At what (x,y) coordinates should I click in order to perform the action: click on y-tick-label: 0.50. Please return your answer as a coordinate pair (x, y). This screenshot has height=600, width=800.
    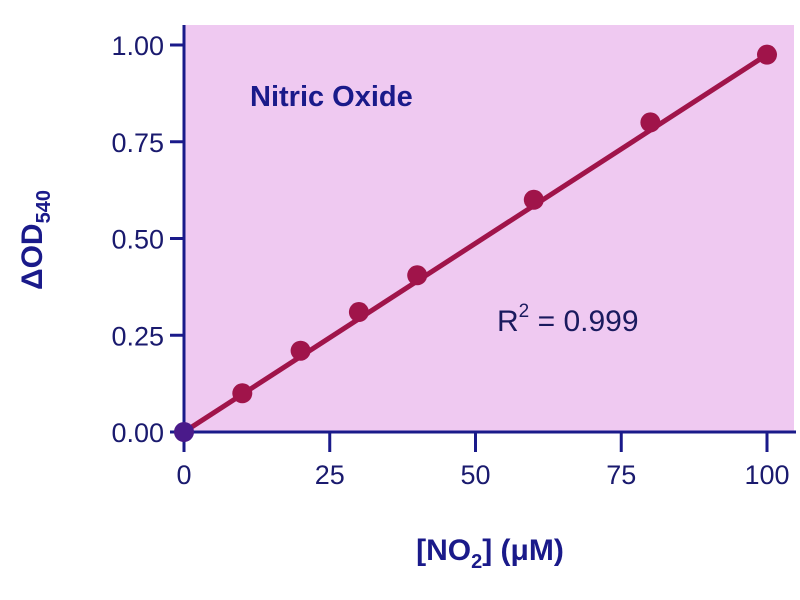
    Looking at the image, I should click on (137, 240).